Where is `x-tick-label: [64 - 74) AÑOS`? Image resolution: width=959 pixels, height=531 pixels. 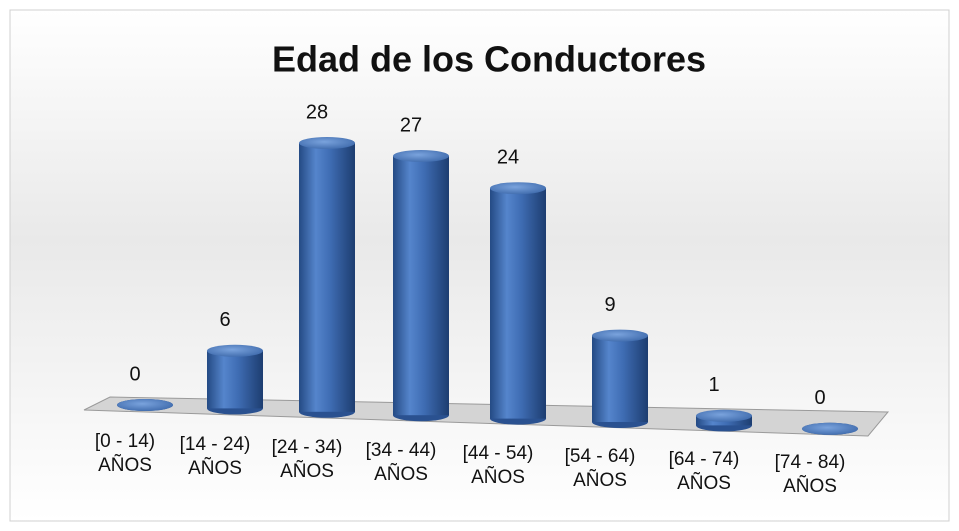
x-tick-label: [64 - 74) AÑOS is located at coordinates (704, 471).